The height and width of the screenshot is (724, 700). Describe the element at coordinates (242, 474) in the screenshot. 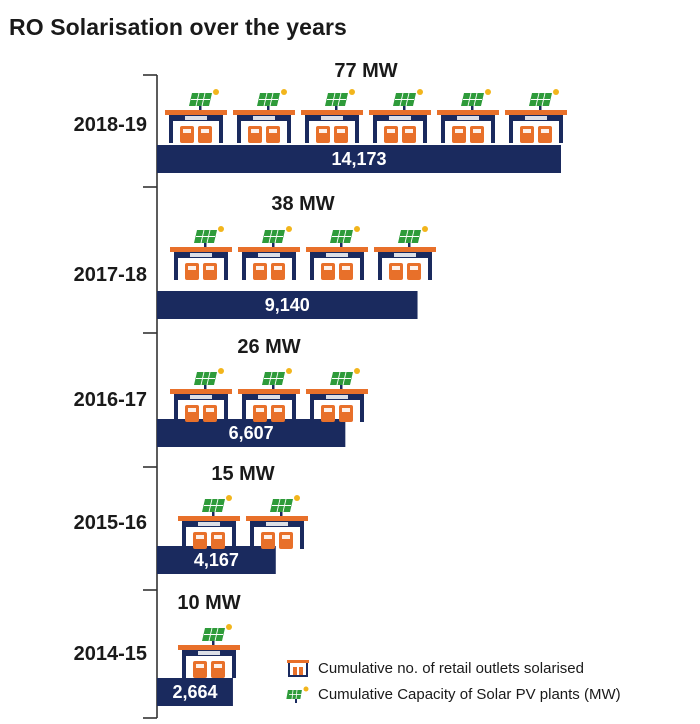

I see `capacity-label: 15 MW` at that location.